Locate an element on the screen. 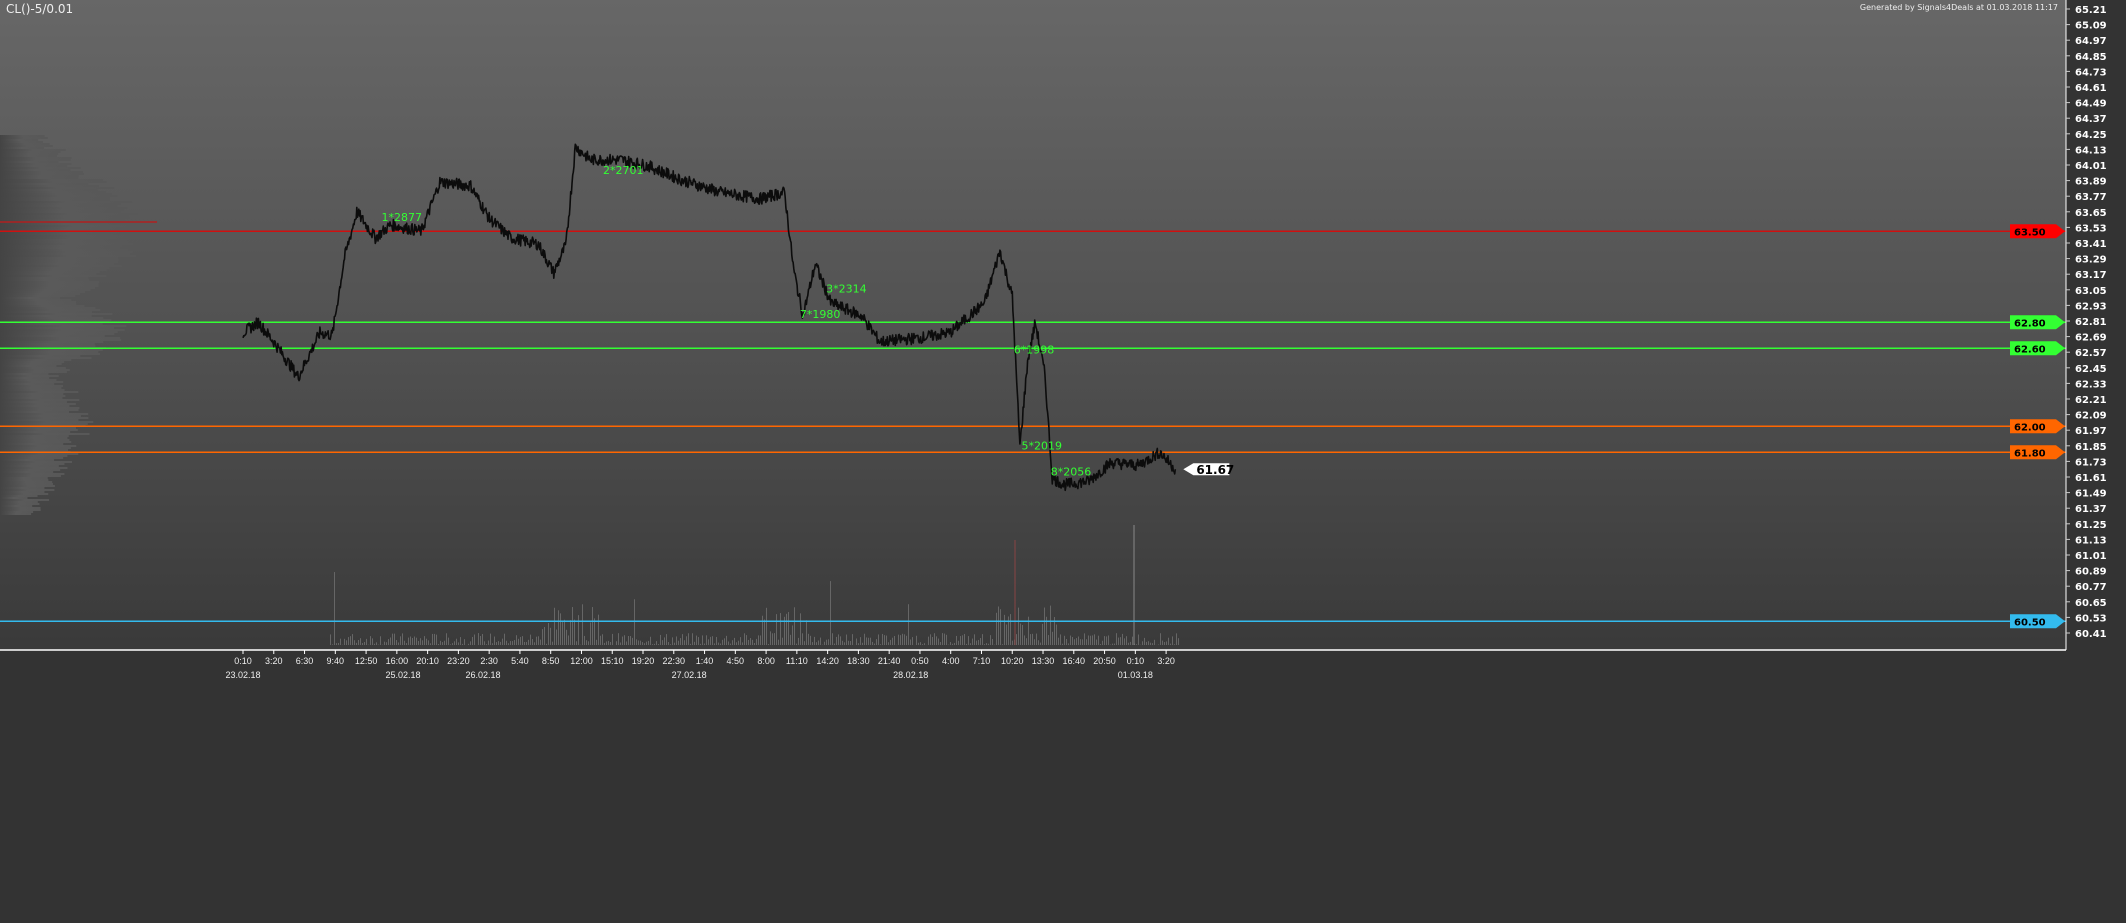 The image size is (2126, 923). time-tick-label: 19:20 is located at coordinates (643, 661).